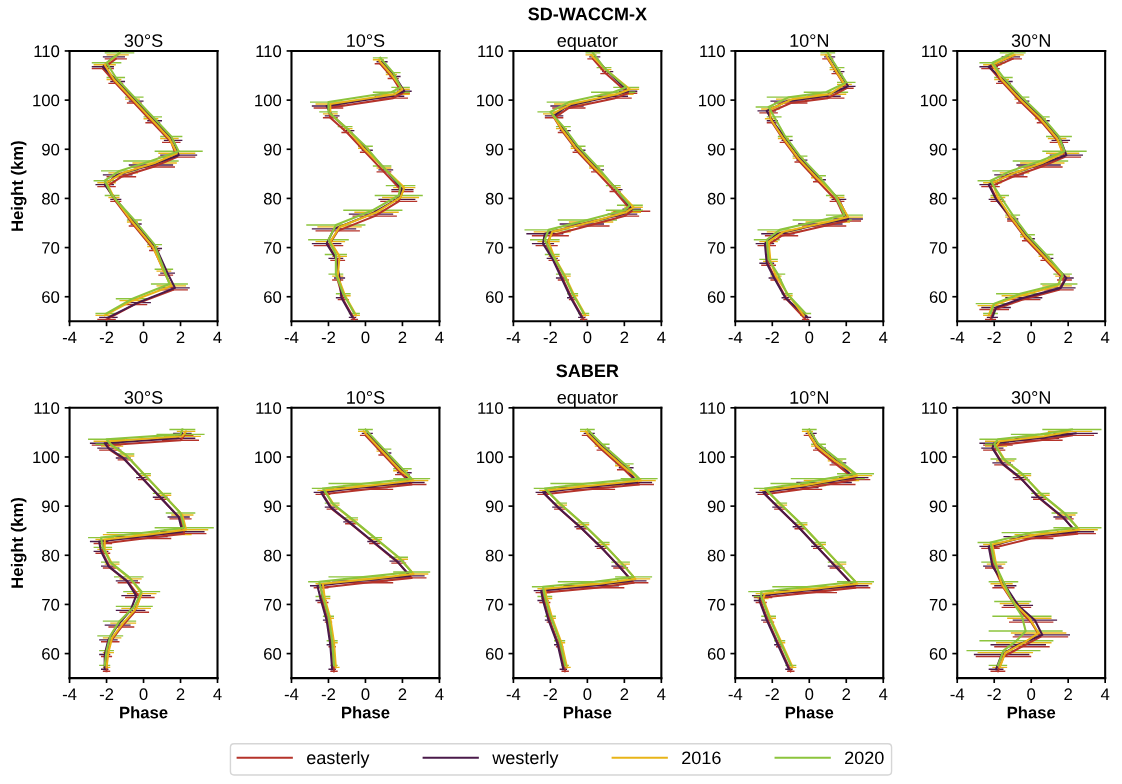 This screenshot has width=1122, height=784. Describe the element at coordinates (701, 758) in the screenshot. I see `legend-label: 2016` at that location.